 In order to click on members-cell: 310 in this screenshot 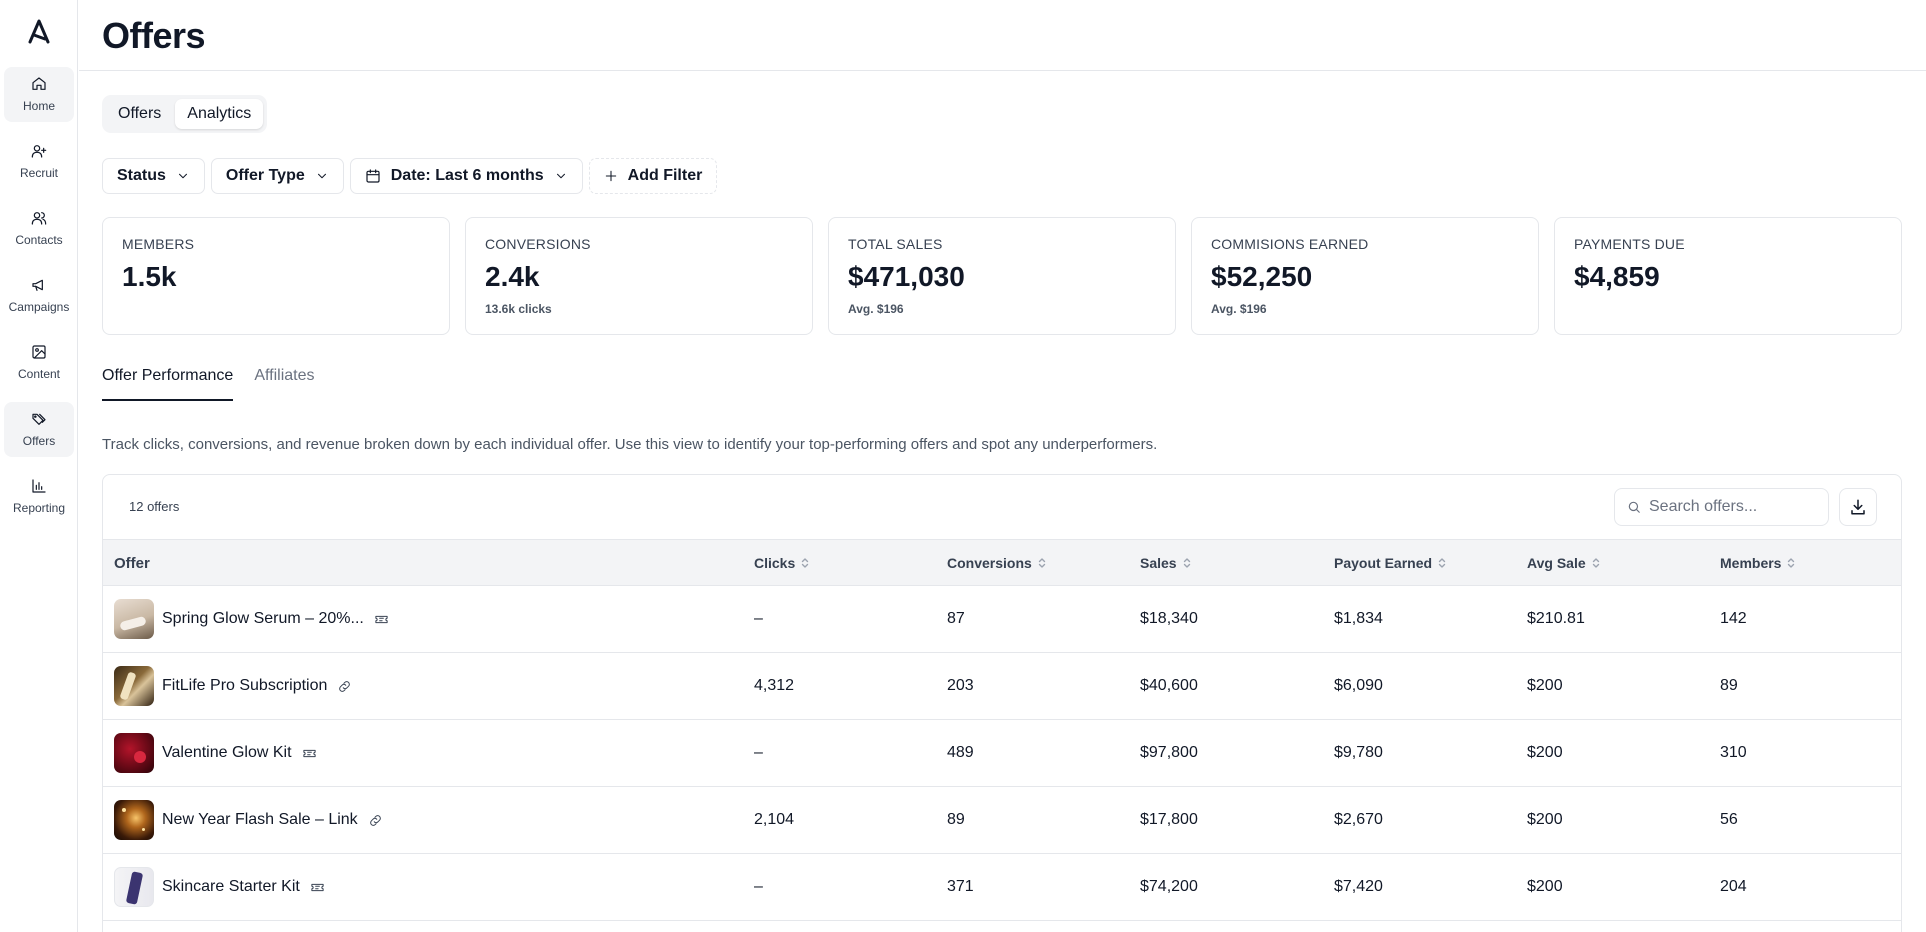, I will do `click(1733, 752)`.